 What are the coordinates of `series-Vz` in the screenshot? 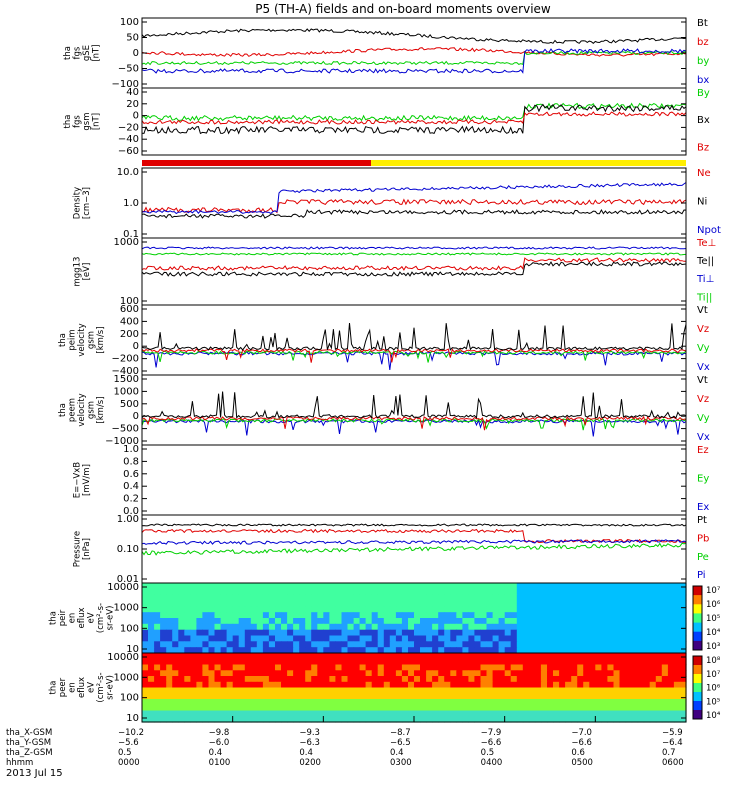 It's located at (414, 355).